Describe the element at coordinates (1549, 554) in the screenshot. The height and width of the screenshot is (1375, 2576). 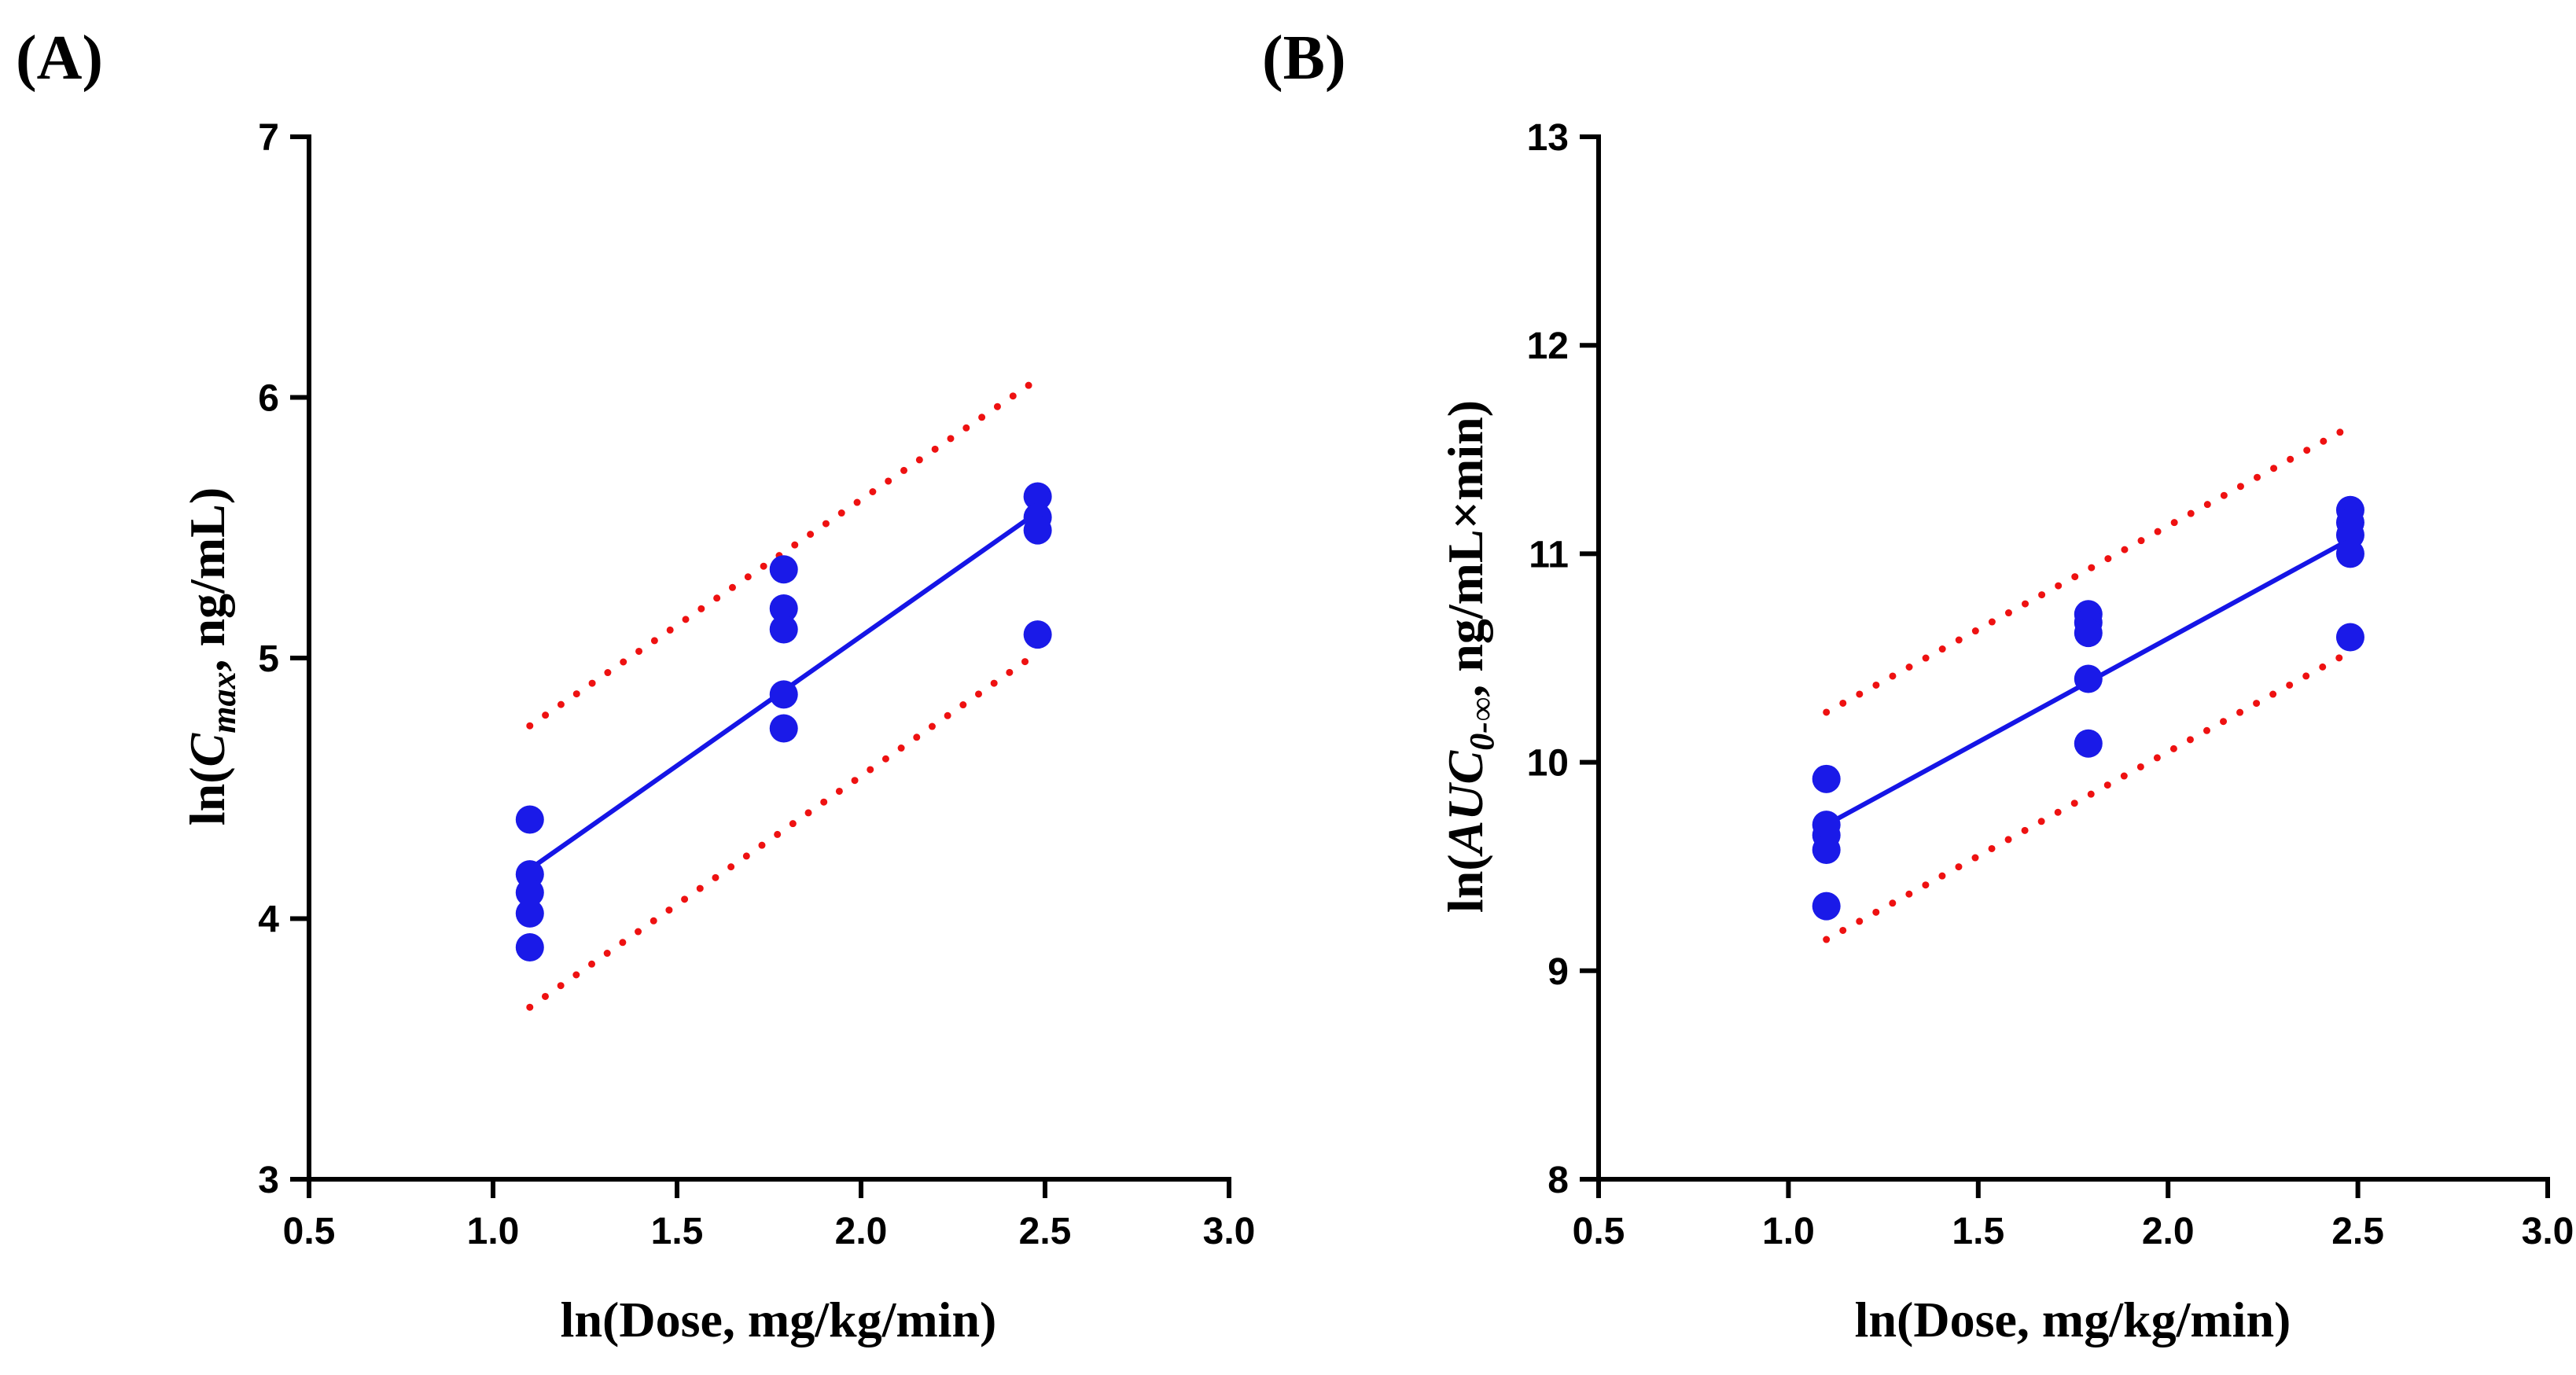
I see `y-tick-label: 11` at that location.